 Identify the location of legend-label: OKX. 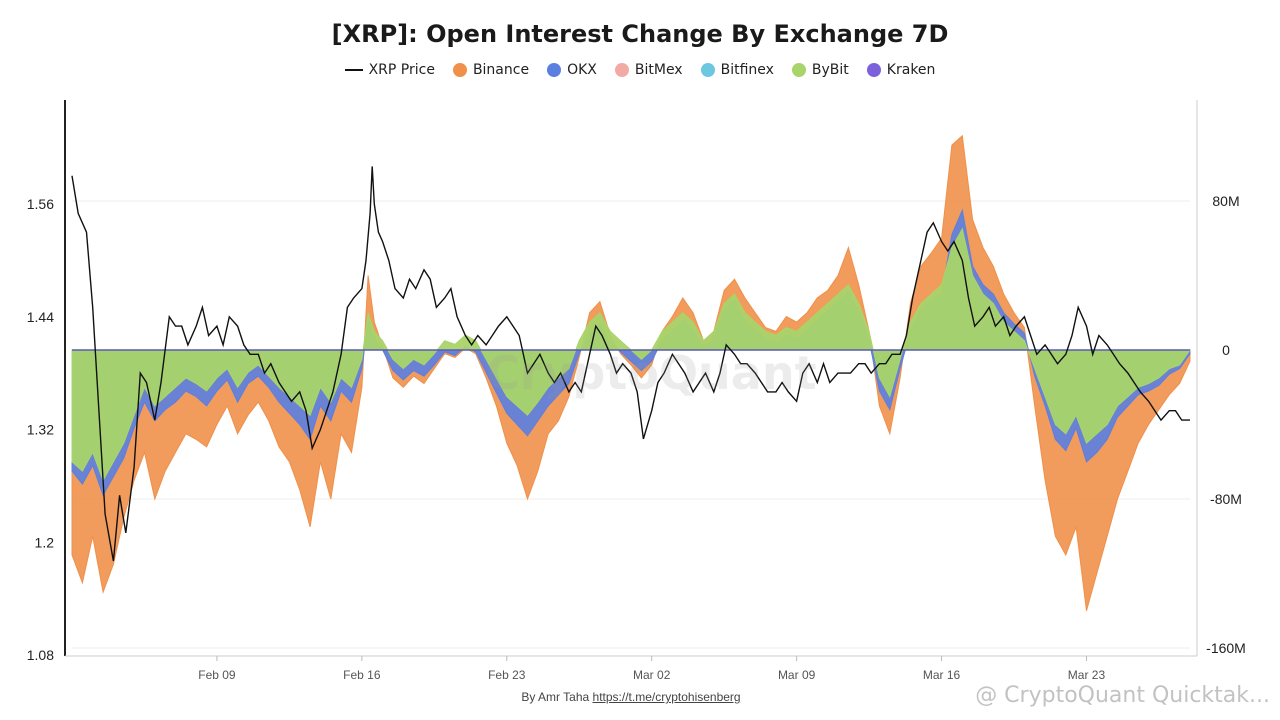
(582, 70).